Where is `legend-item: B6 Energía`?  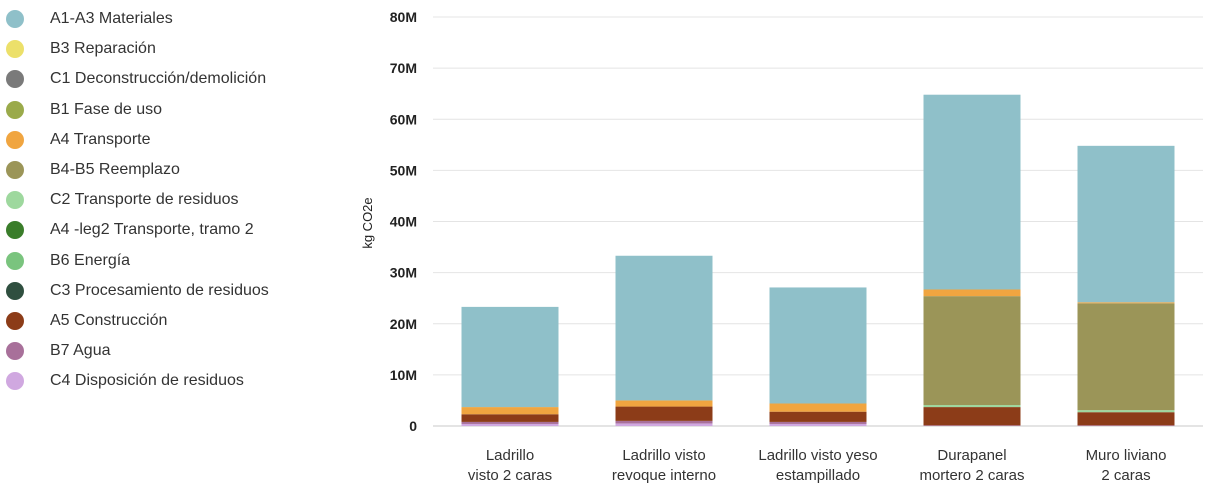
legend-item: B6 Energía is located at coordinates (176, 261).